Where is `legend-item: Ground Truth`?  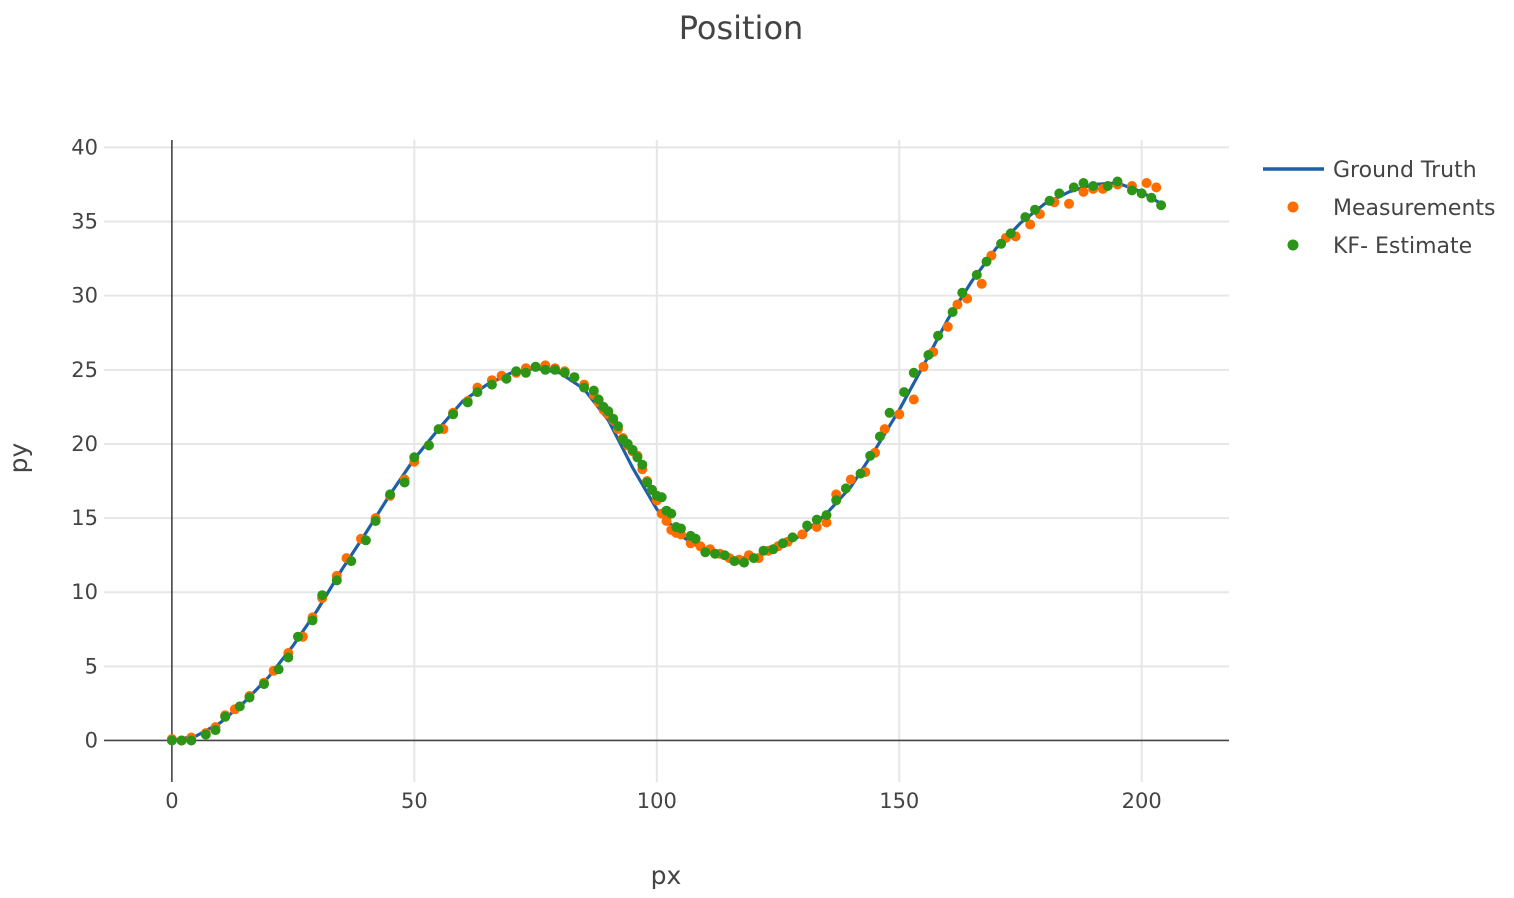
legend-item: Ground Truth is located at coordinates (1370, 170).